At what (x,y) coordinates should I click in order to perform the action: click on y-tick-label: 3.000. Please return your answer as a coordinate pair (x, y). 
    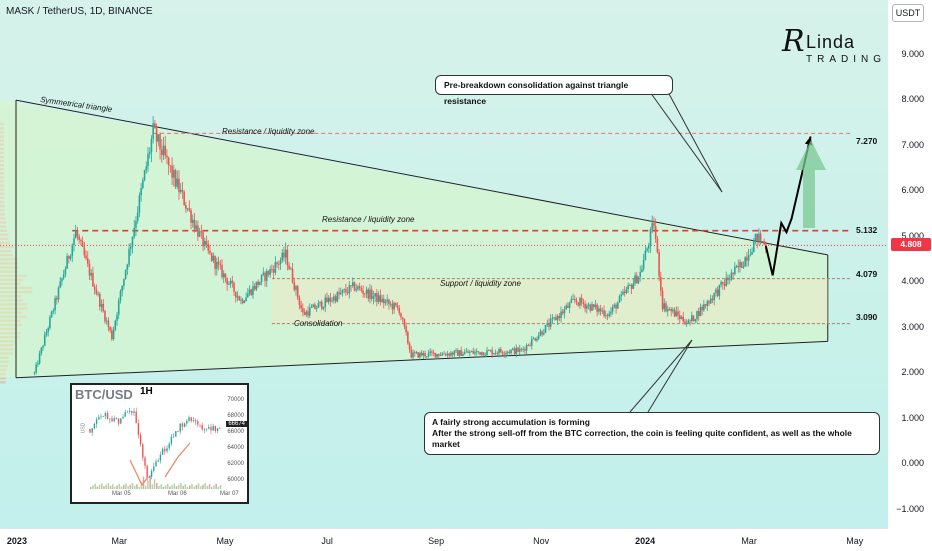
    Looking at the image, I should click on (912, 326).